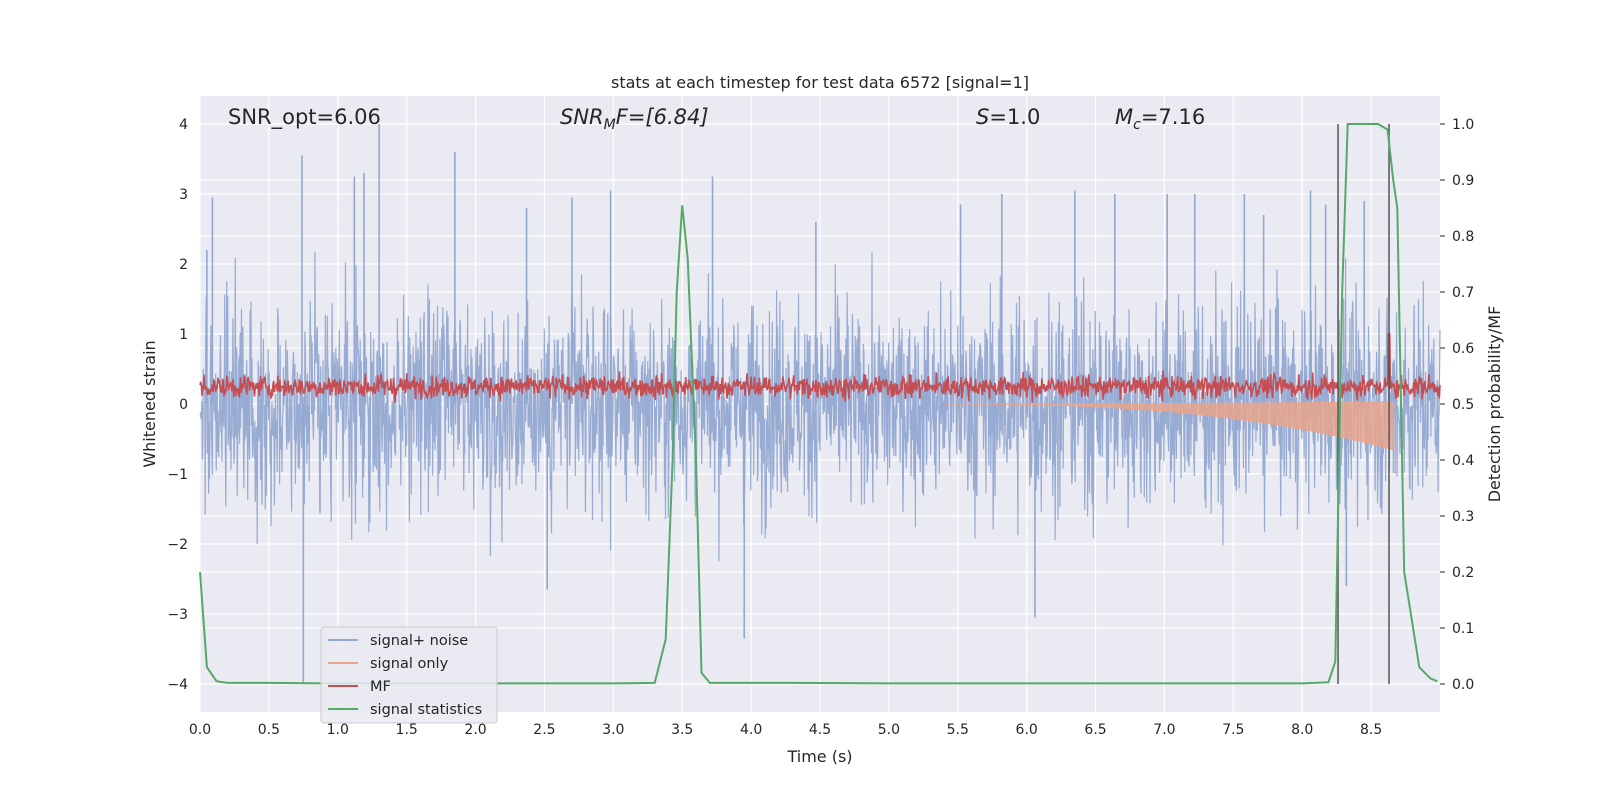 The height and width of the screenshot is (800, 1600). I want to click on y-tick-label: −4, so click(177, 685).